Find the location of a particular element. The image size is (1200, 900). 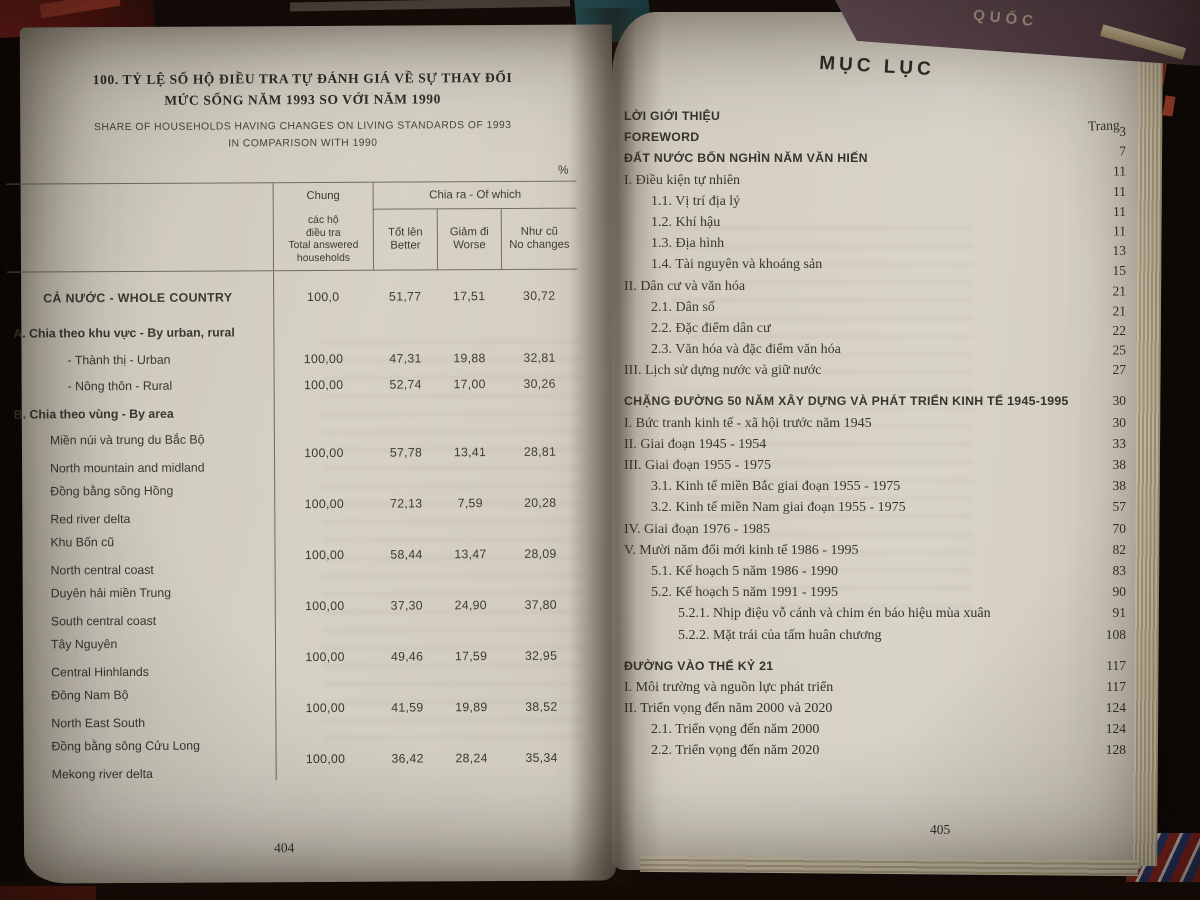

cell-value: 51,77 is located at coordinates (405, 296).